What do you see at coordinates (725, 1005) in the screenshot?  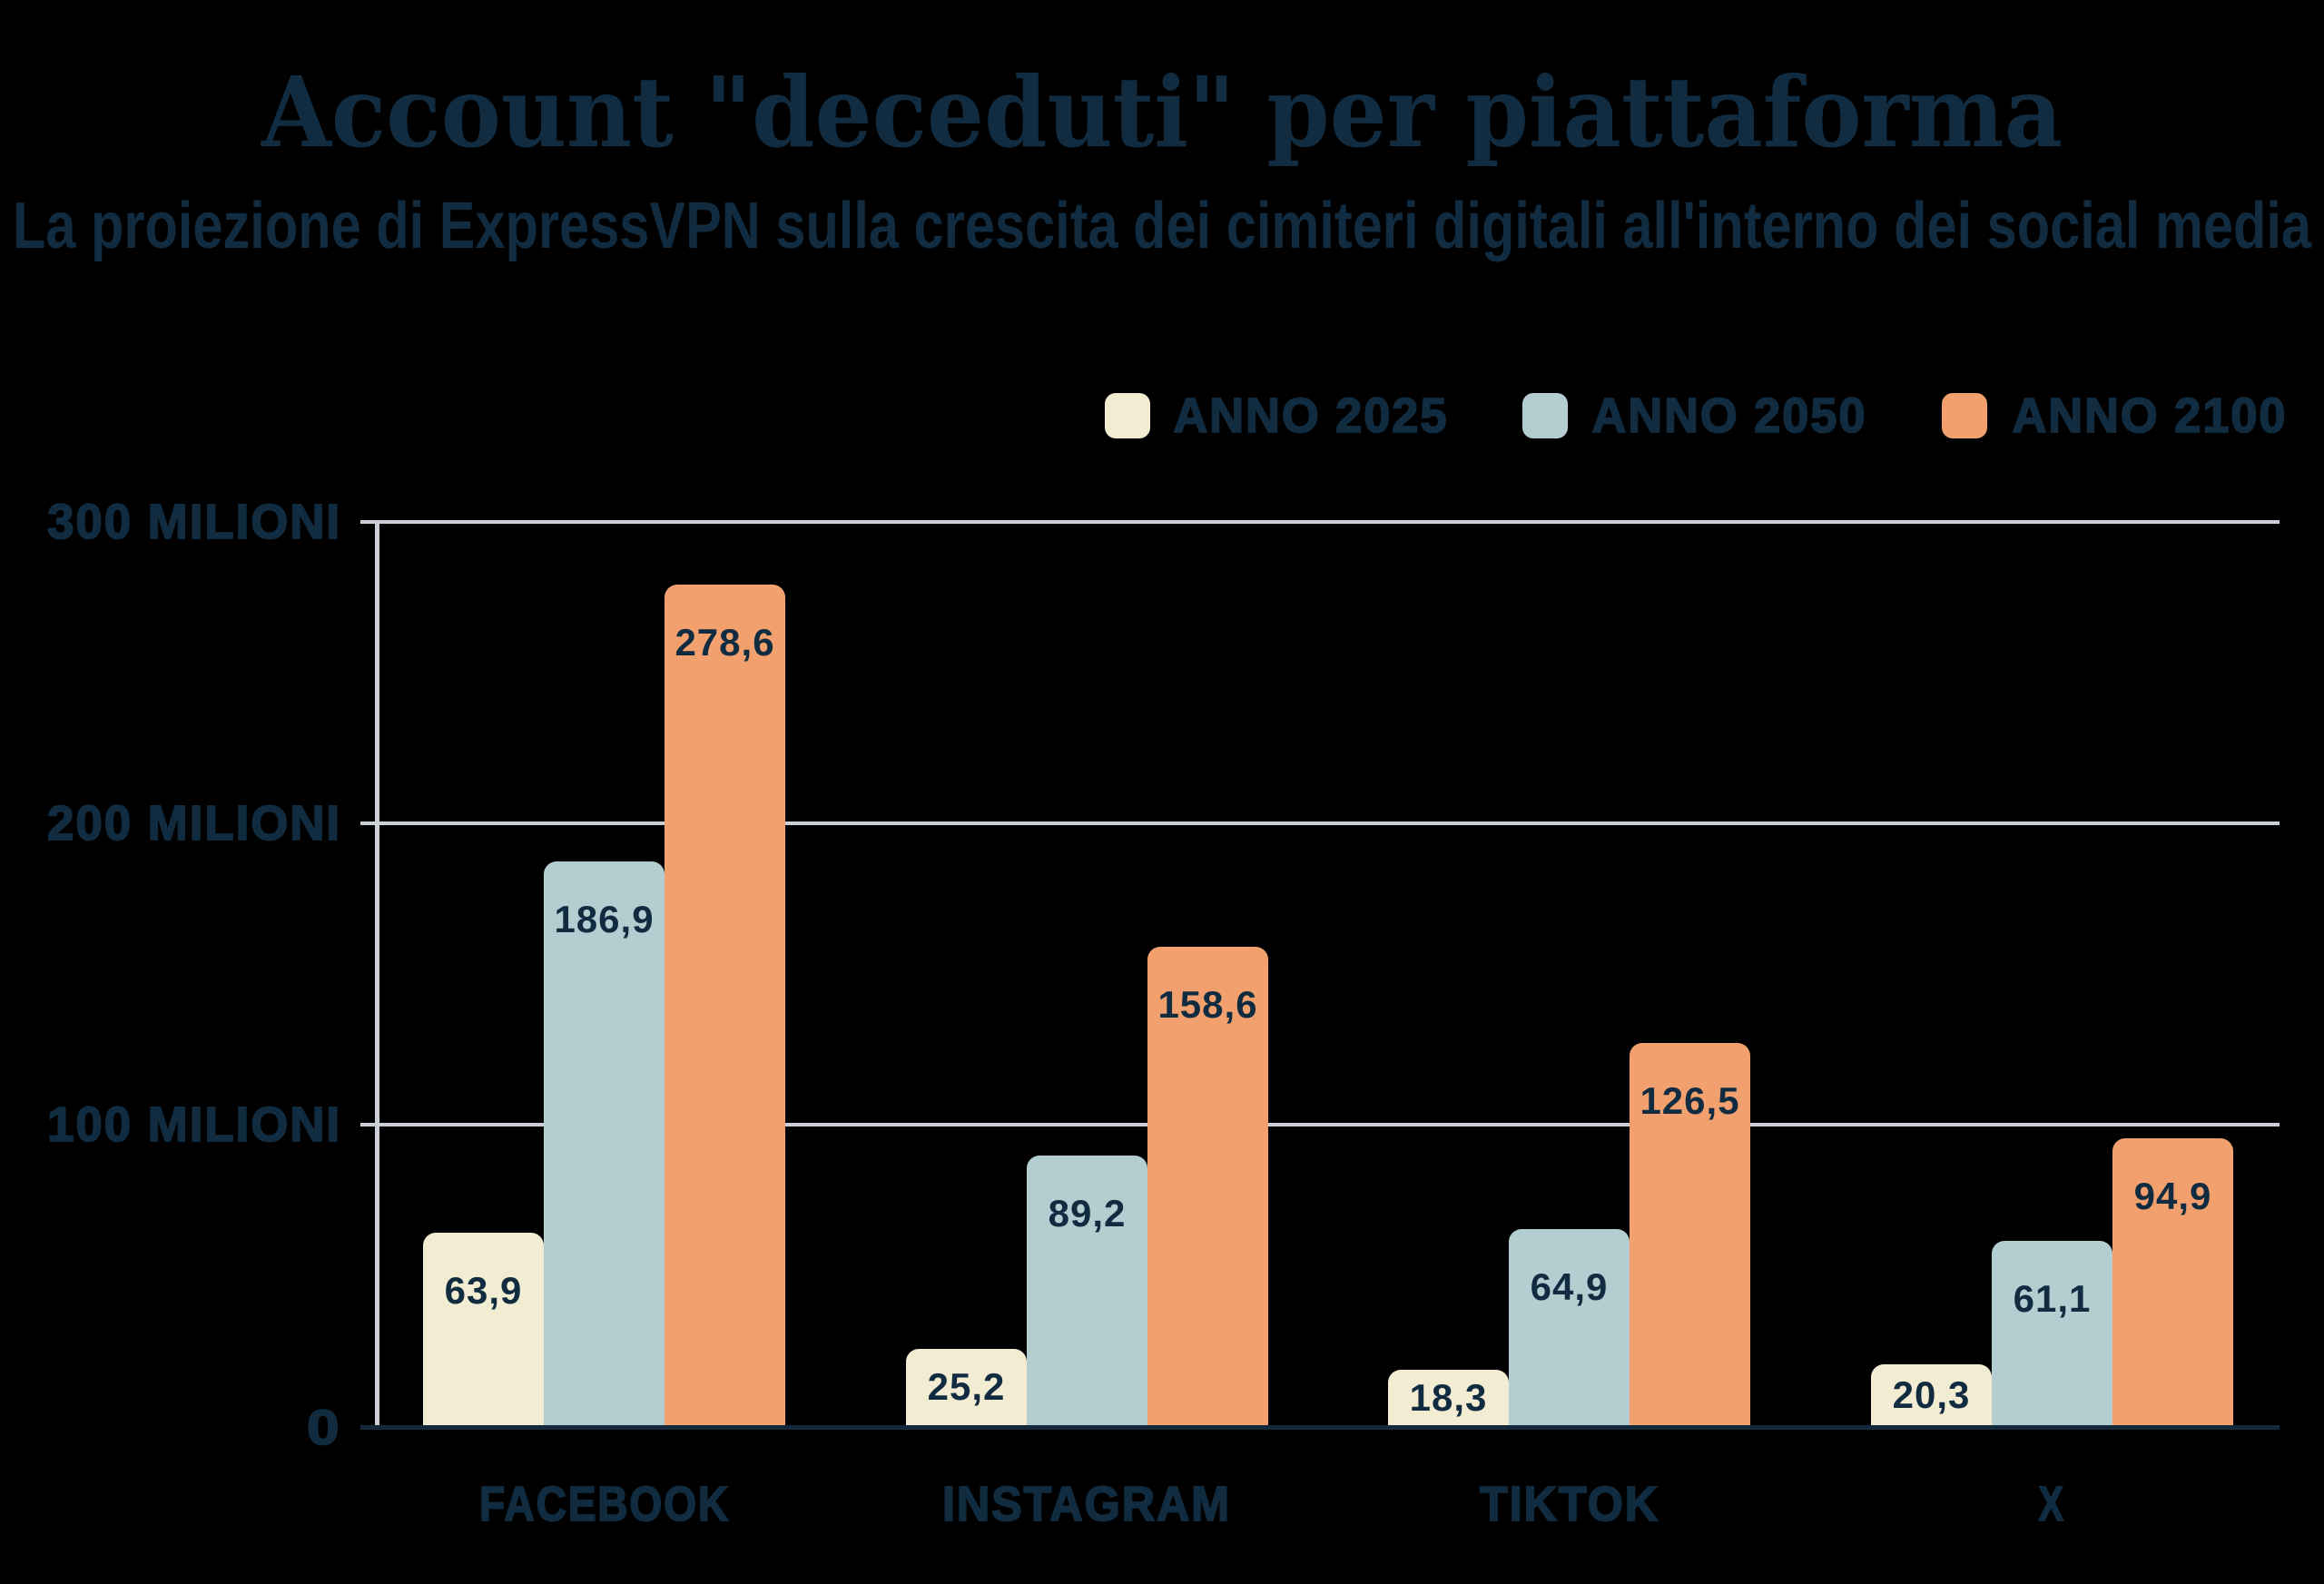 I see `bar-facebook-anno-2100: 278,6` at bounding box center [725, 1005].